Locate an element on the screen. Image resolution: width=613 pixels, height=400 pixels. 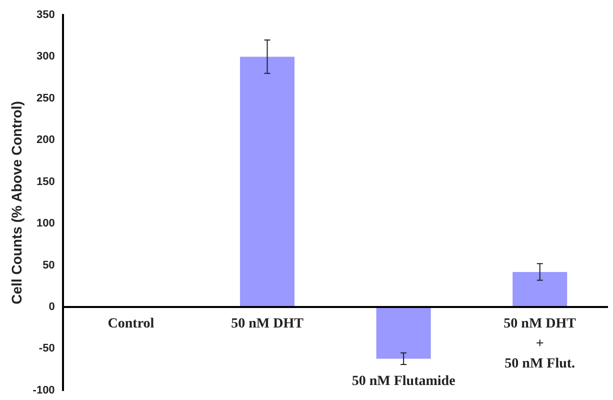
y-axis-title: Cell Counts (% Above Control) is located at coordinates (16, 202).